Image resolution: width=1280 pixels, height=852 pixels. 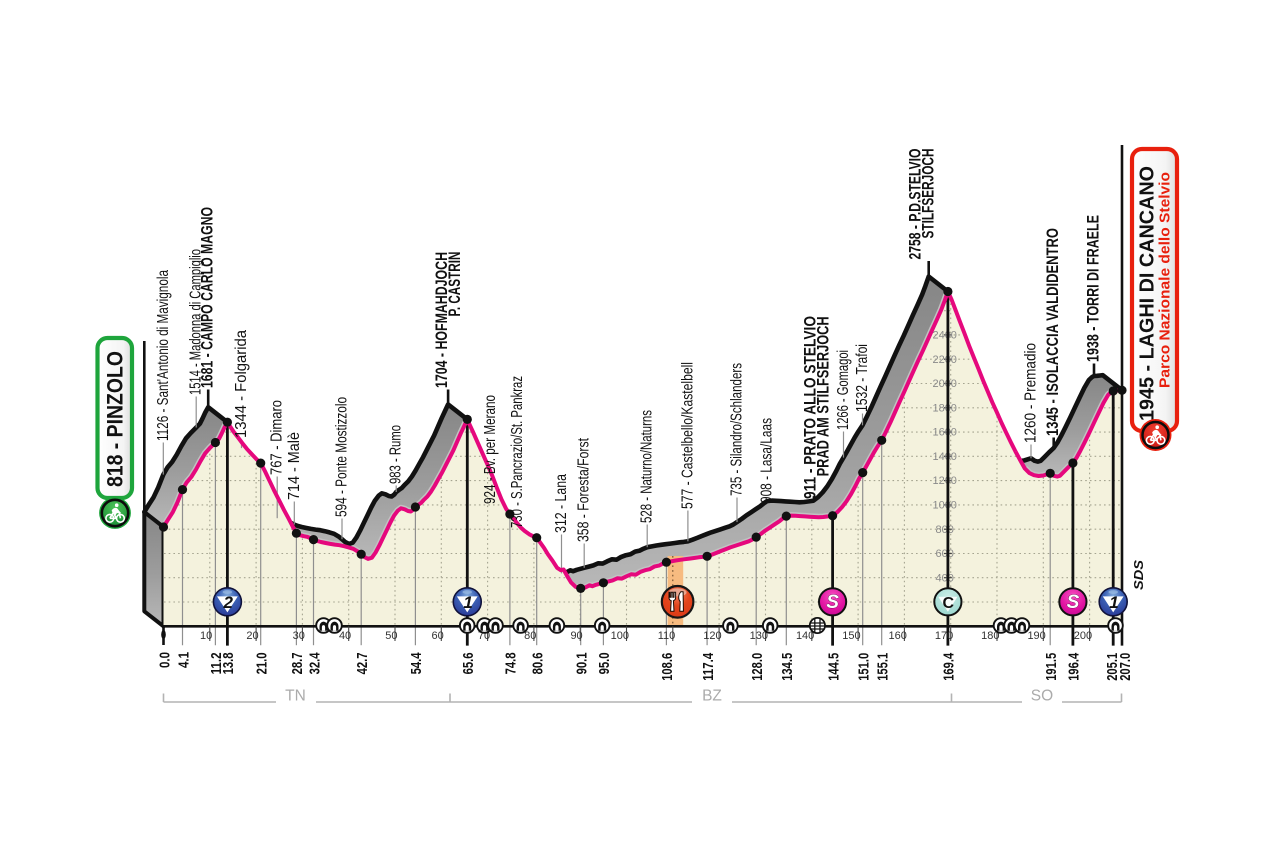 What do you see at coordinates (561, 503) in the screenshot?
I see `svg-text: 312 - Lana` at bounding box center [561, 503].